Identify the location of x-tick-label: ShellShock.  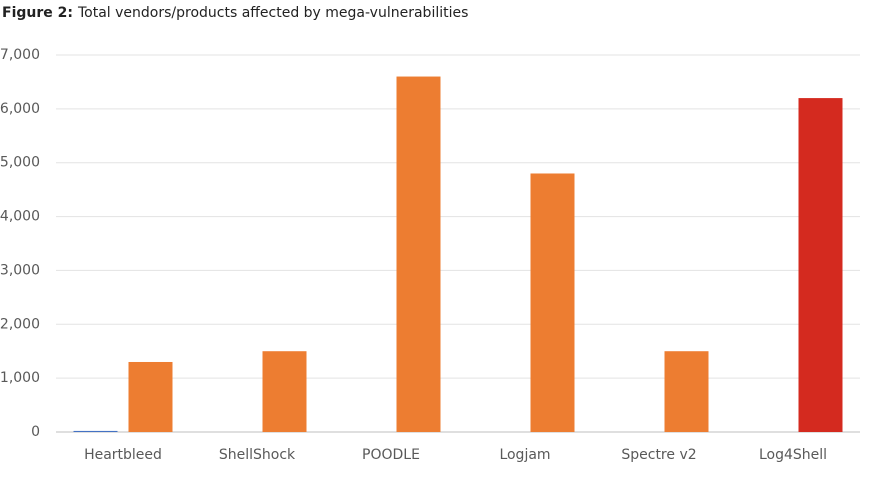
(257, 455).